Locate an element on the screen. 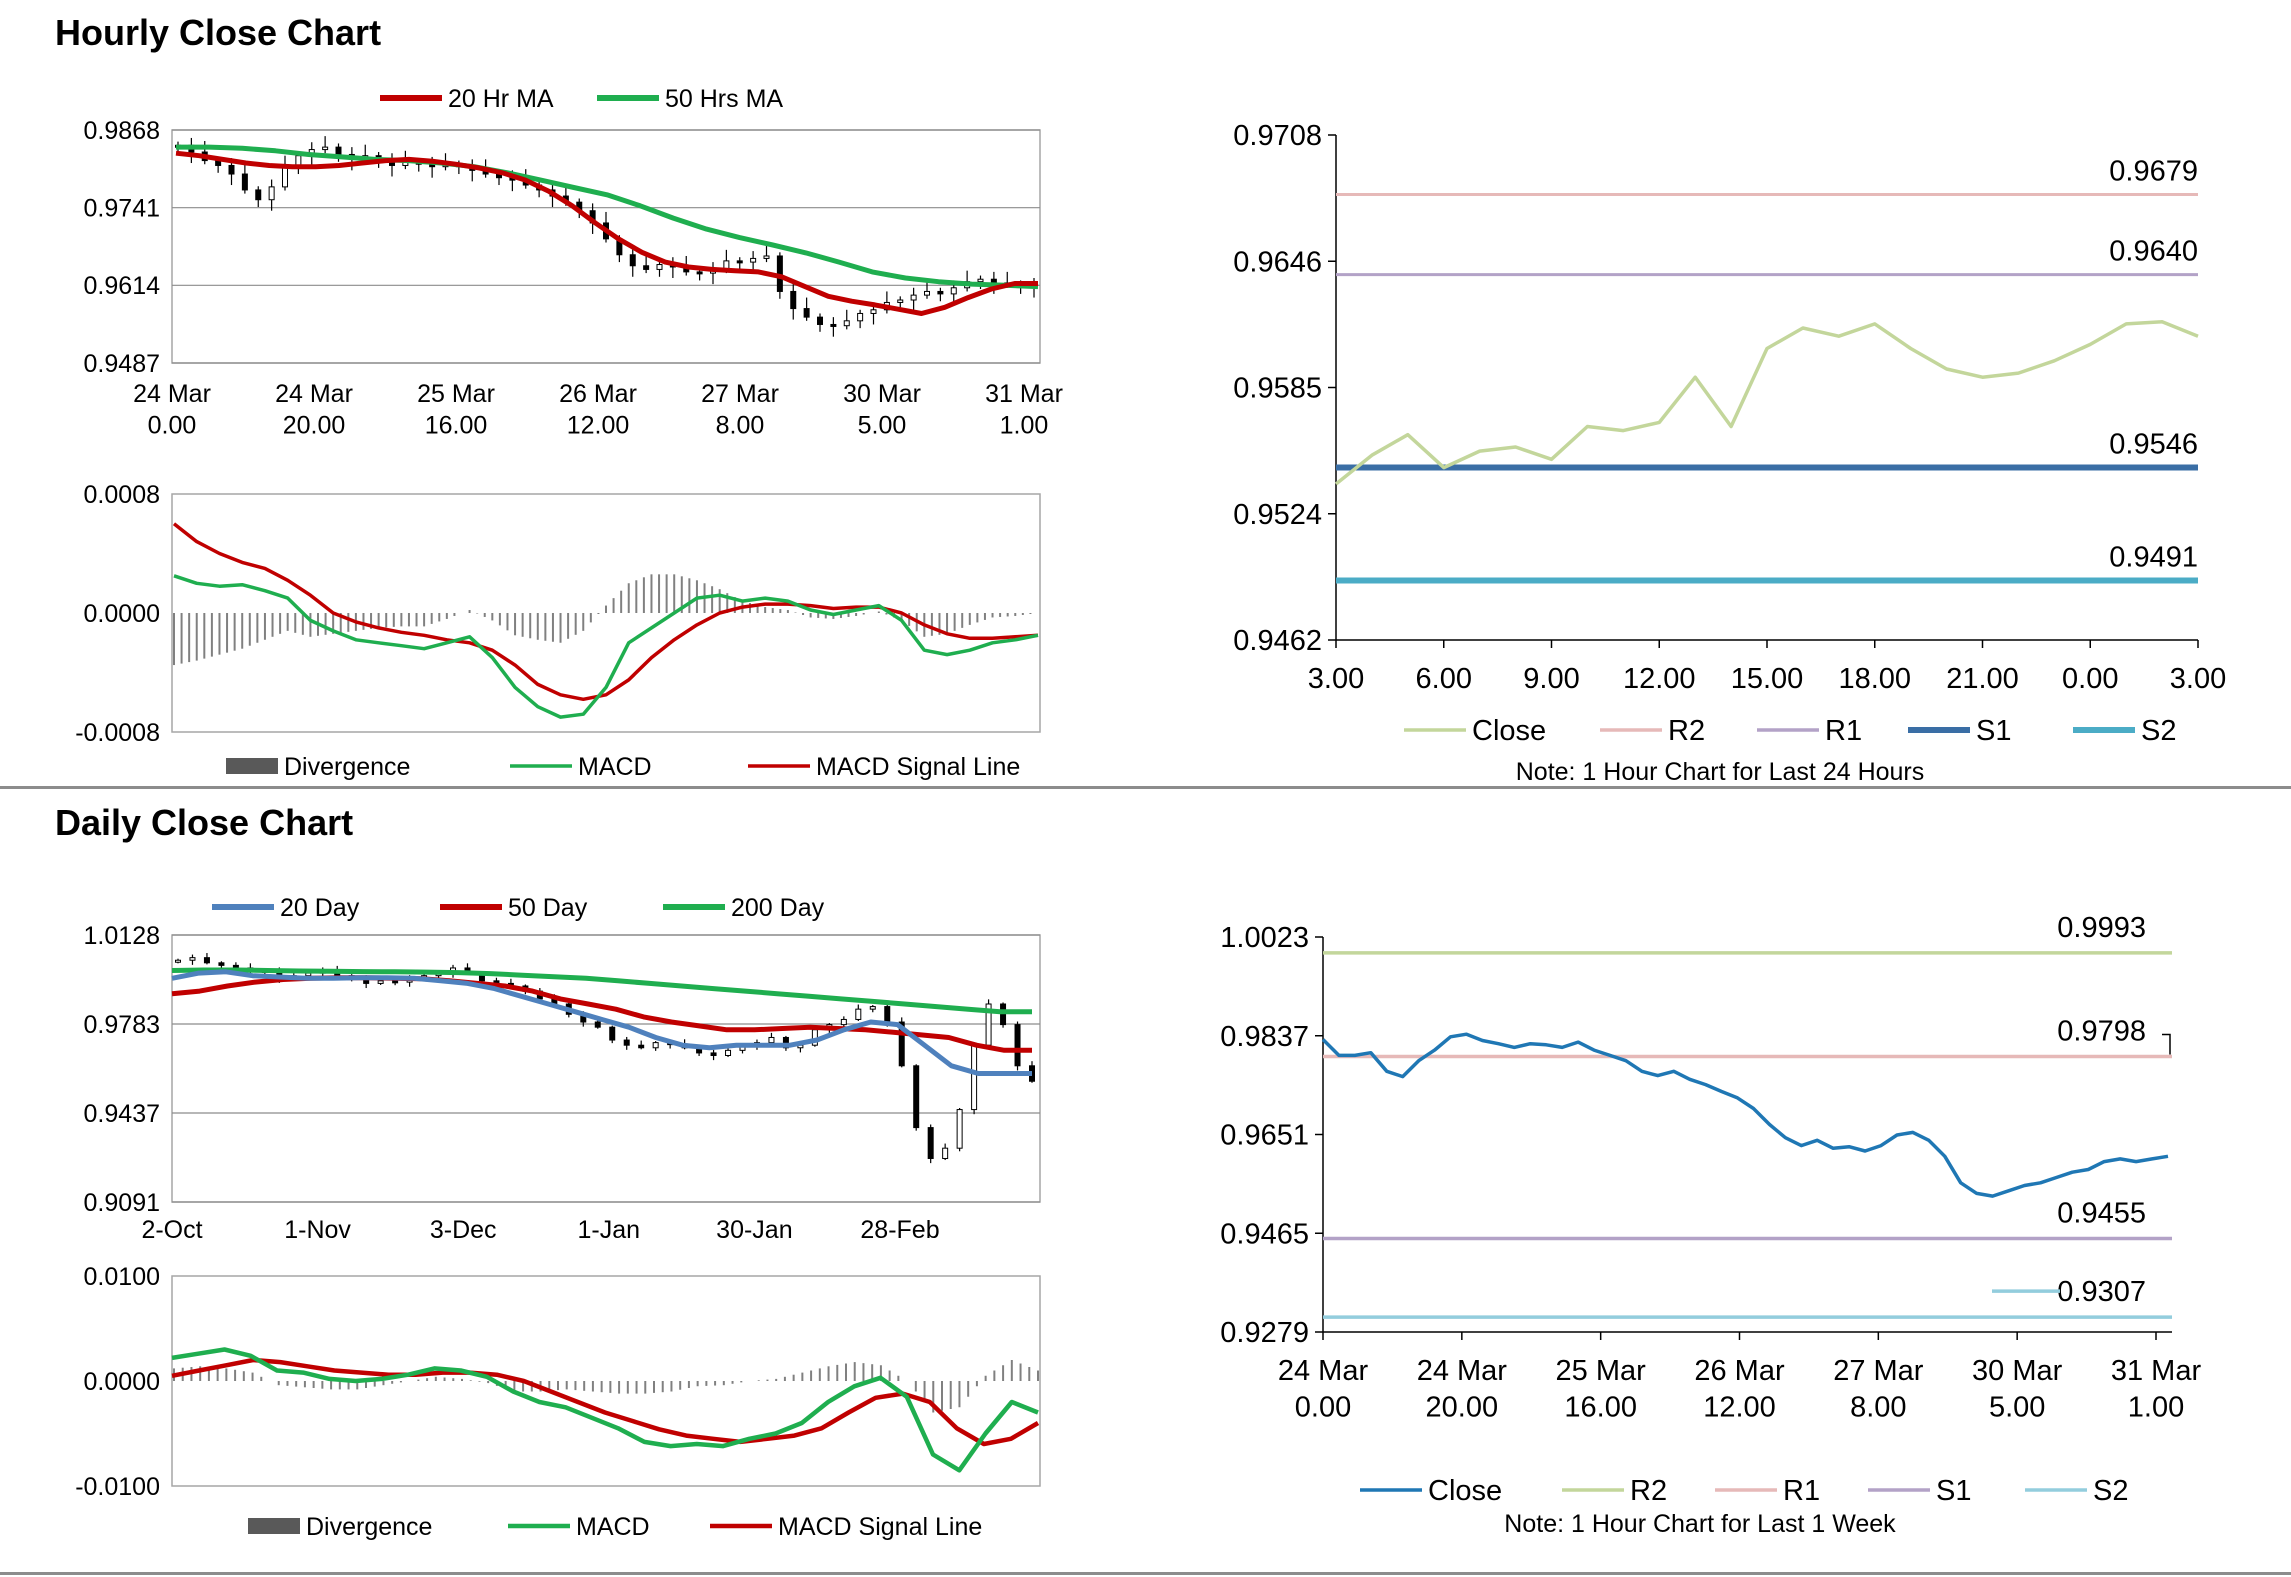 The image size is (2291, 1577). day200-line is located at coordinates (601, 991).